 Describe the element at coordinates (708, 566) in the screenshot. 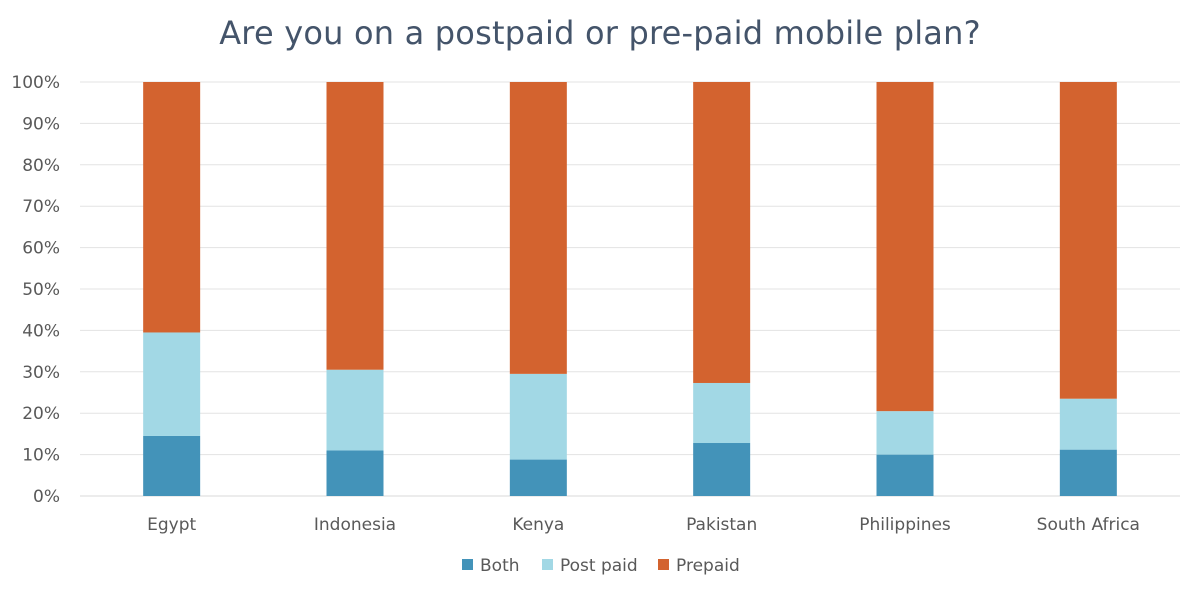

I see `legend-label: Prepaid` at that location.